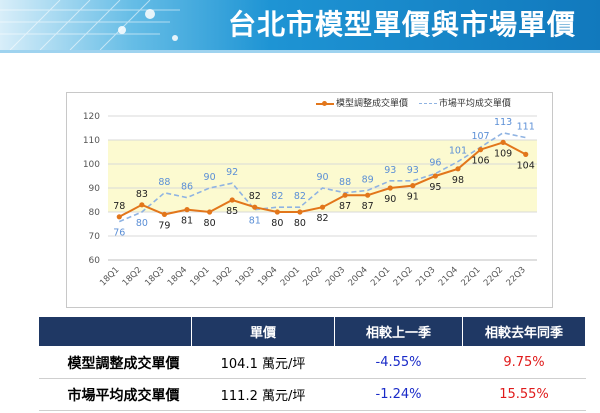 The image size is (600, 413). Describe the element at coordinates (90, 25) in the screenshot. I see `building-graphic` at that location.